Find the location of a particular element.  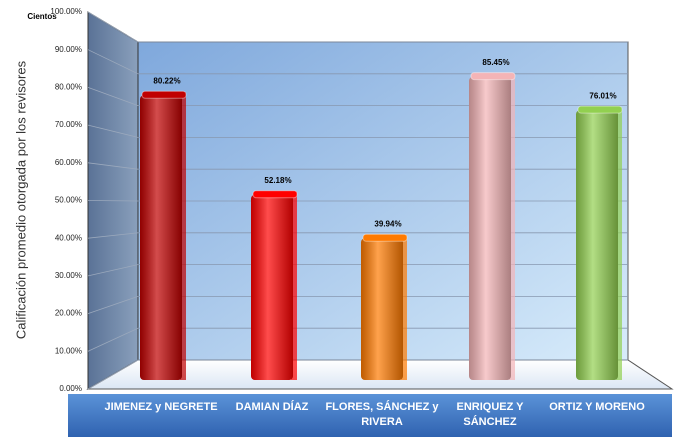

y-tick-label: 70.00% is located at coordinates (68, 124).